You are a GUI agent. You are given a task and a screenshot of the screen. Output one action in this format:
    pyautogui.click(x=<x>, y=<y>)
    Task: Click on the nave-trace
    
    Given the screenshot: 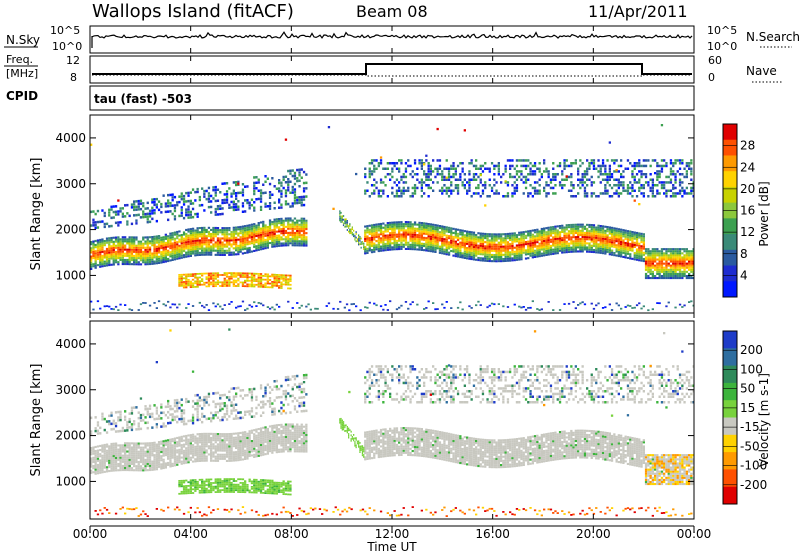 What is the action you would take?
    pyautogui.click(x=392, y=75)
    